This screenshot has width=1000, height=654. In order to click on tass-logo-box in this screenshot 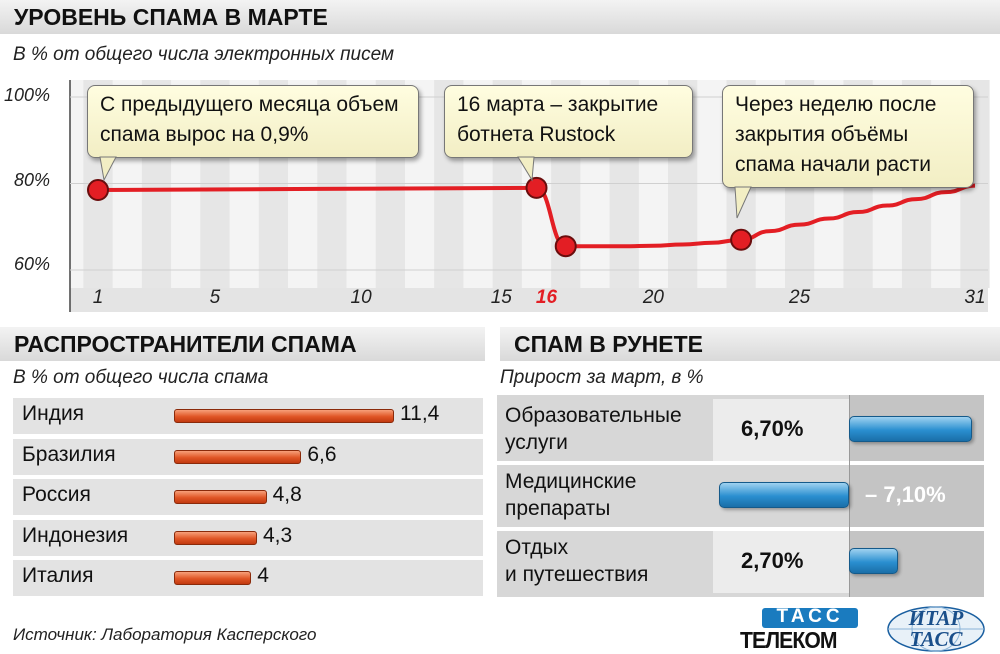, I will do `click(810, 618)`.